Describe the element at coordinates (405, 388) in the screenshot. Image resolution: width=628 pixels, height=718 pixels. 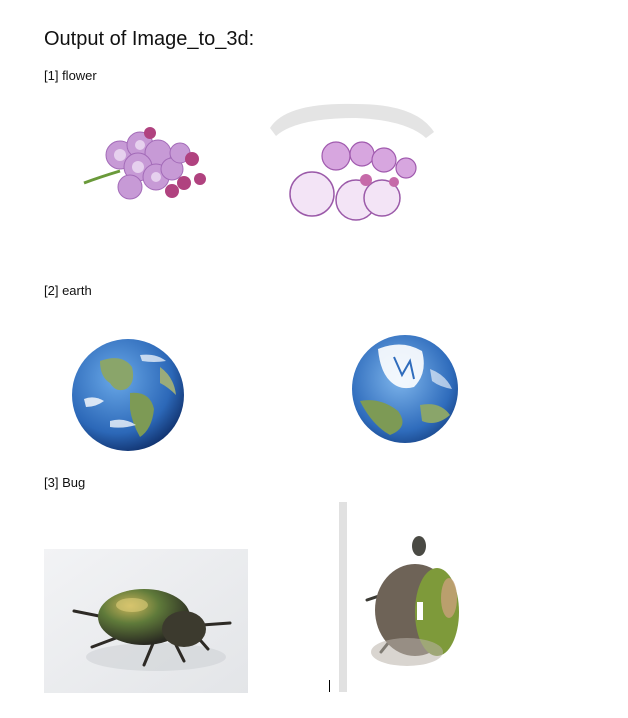
I see `earth-3d-output` at that location.